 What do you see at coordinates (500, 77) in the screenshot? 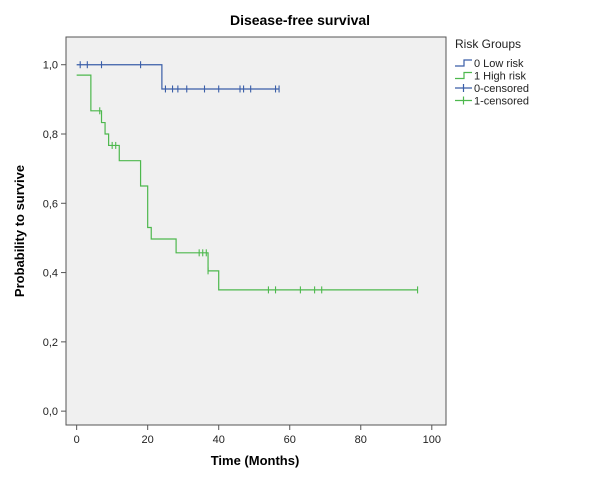
I see `legend-label: 1 High risk` at bounding box center [500, 77].